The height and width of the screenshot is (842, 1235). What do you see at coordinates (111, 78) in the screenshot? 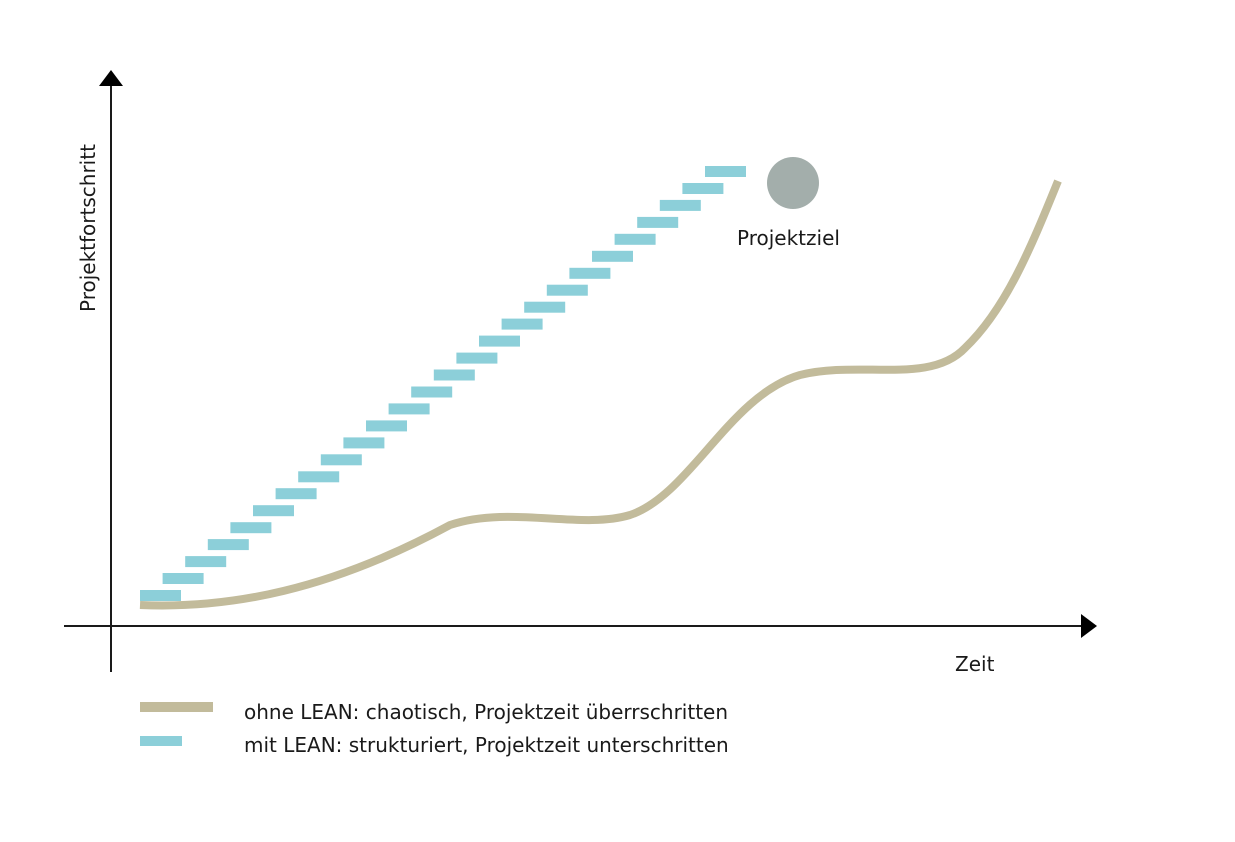
I see `y-axis-arrow-icon` at bounding box center [111, 78].